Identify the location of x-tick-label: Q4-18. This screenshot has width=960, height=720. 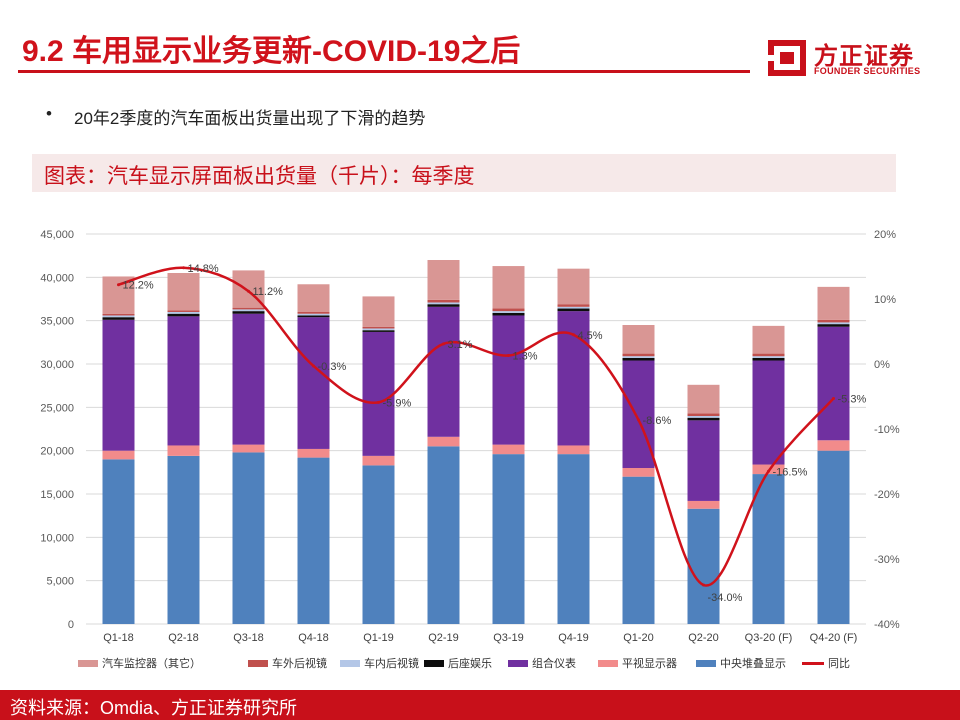
(313, 638).